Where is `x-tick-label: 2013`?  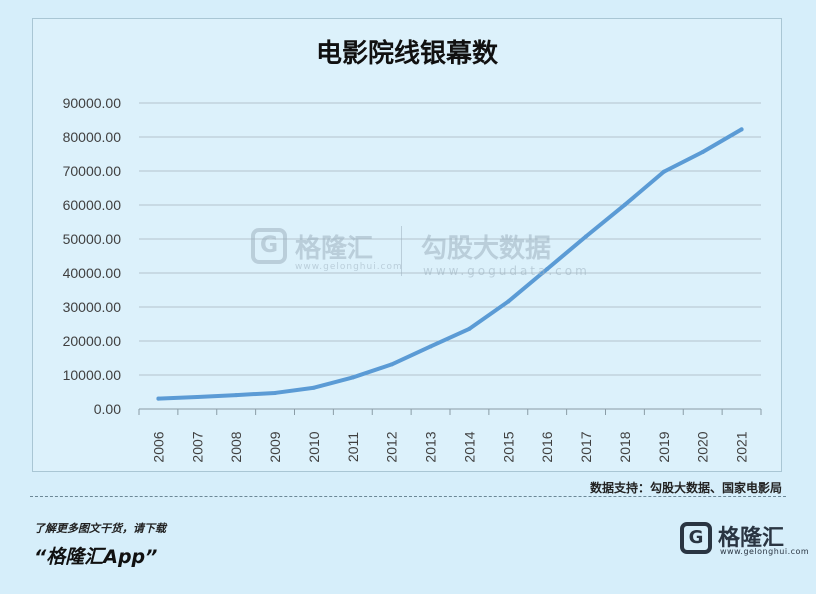
x-tick-label: 2013 is located at coordinates (431, 446).